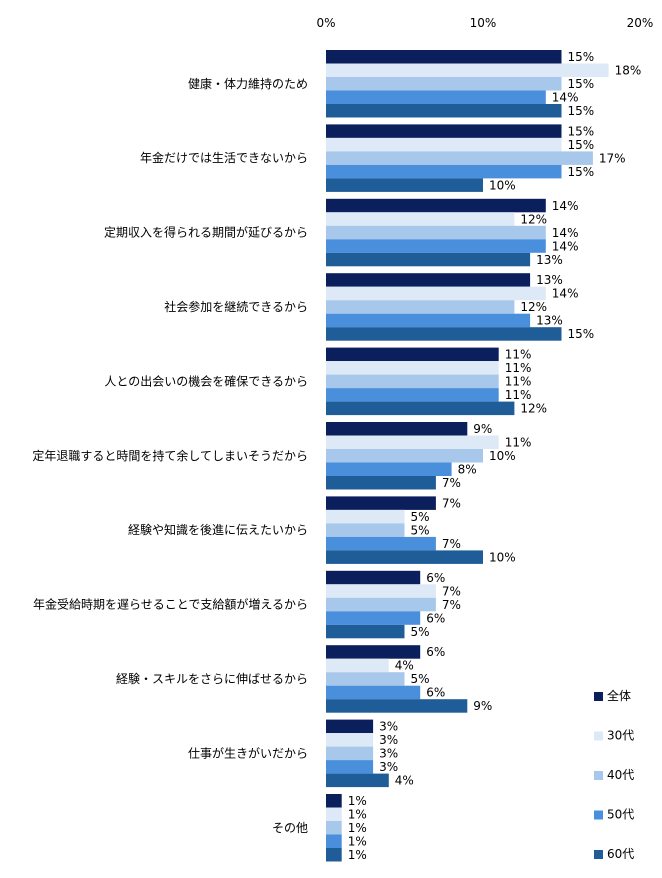 The height and width of the screenshot is (878, 662). Describe the element at coordinates (620, 815) in the screenshot. I see `legend-label: 50代` at that location.